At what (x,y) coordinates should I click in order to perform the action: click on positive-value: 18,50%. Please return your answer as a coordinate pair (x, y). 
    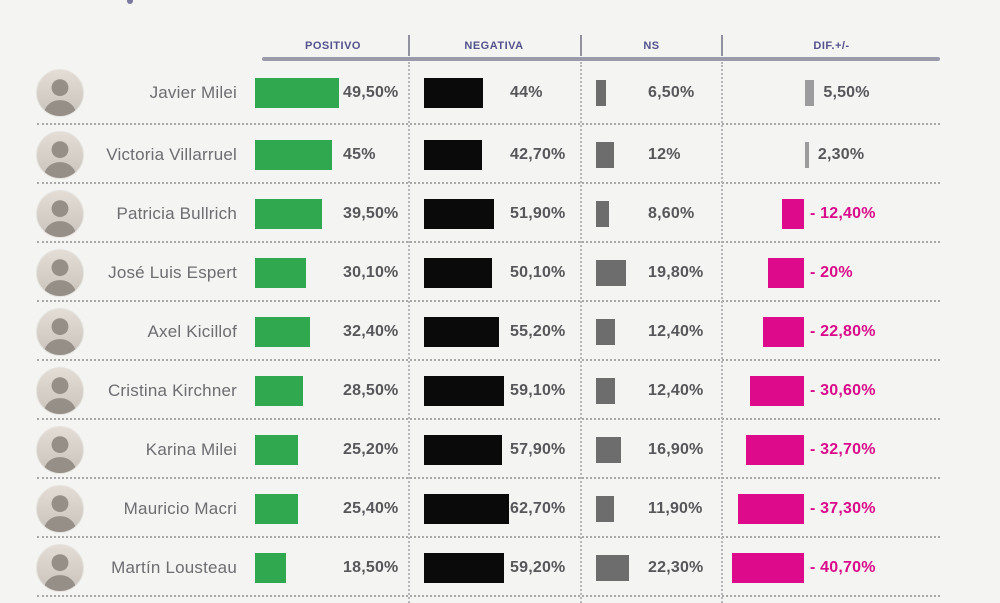
    Looking at the image, I should click on (371, 567).